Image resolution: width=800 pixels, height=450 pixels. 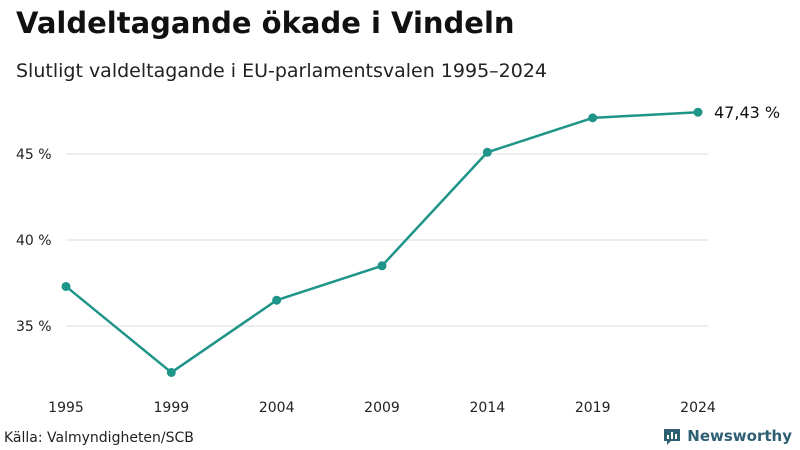 I want to click on y-tick-label: 35 %, so click(x=34, y=327).